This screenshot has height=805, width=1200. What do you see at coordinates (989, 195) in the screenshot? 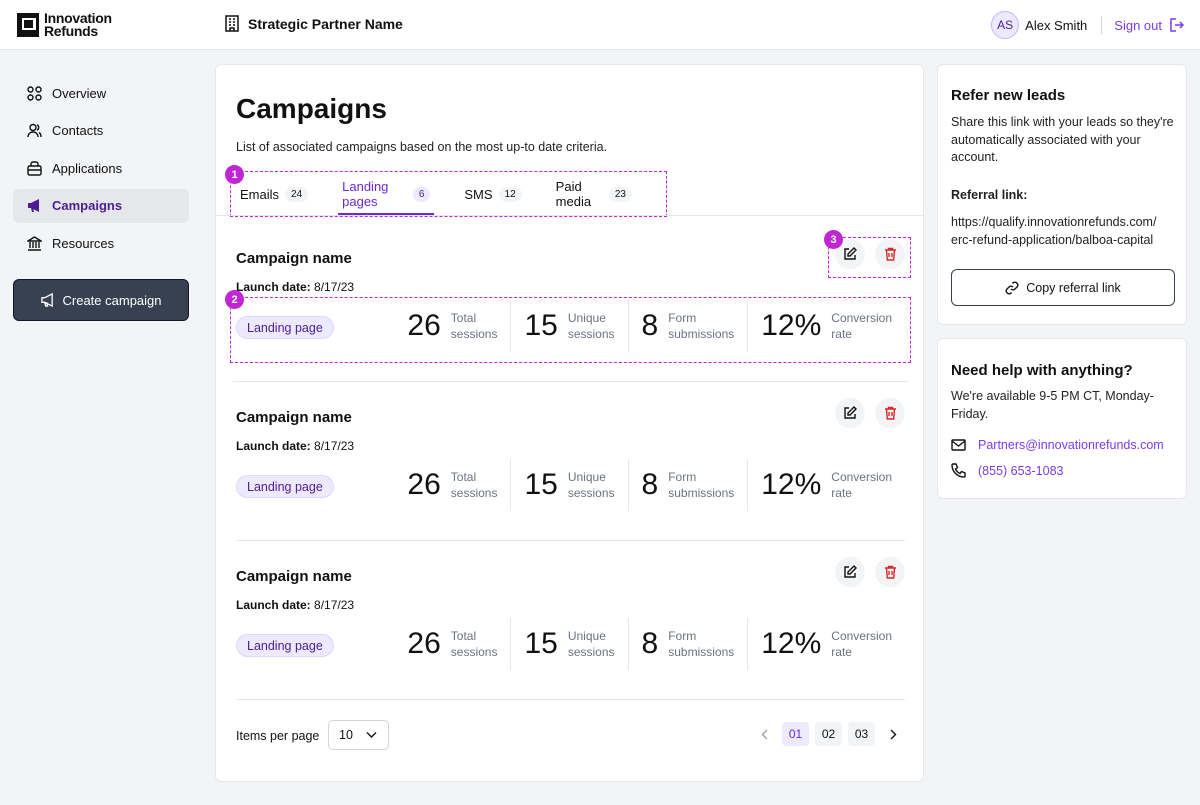
I see `referral-link-label: Referral link:` at bounding box center [989, 195].